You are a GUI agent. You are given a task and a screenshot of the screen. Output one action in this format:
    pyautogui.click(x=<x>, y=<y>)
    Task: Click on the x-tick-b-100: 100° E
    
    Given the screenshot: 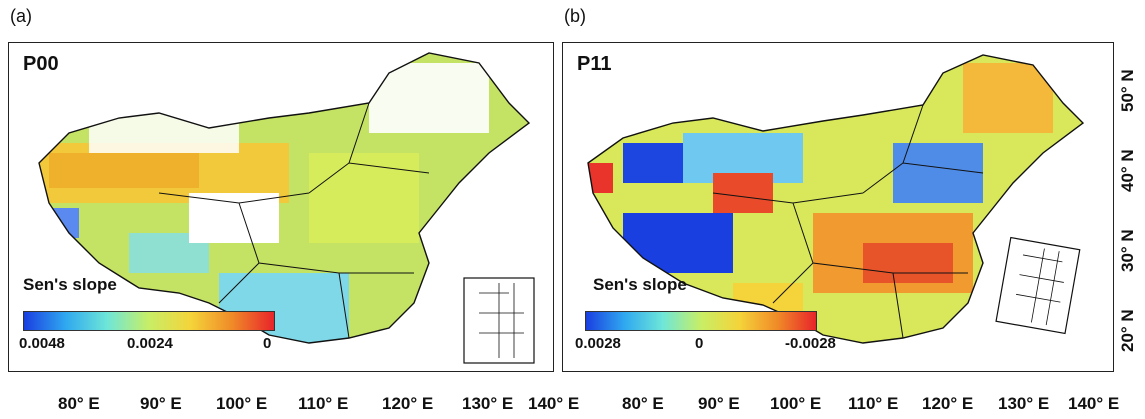 What is the action you would take?
    pyautogui.click(x=796, y=403)
    